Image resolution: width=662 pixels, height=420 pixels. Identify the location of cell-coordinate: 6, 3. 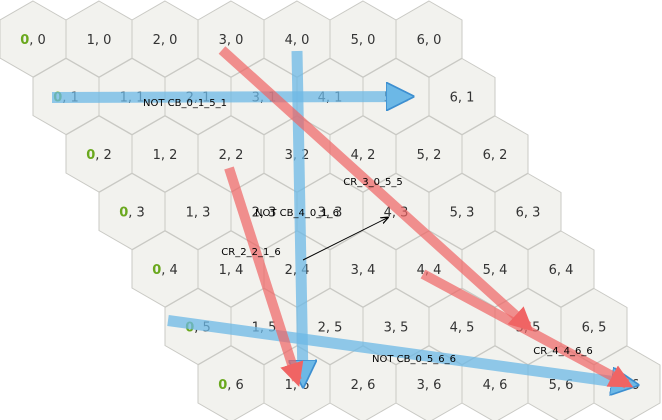
(528, 213).